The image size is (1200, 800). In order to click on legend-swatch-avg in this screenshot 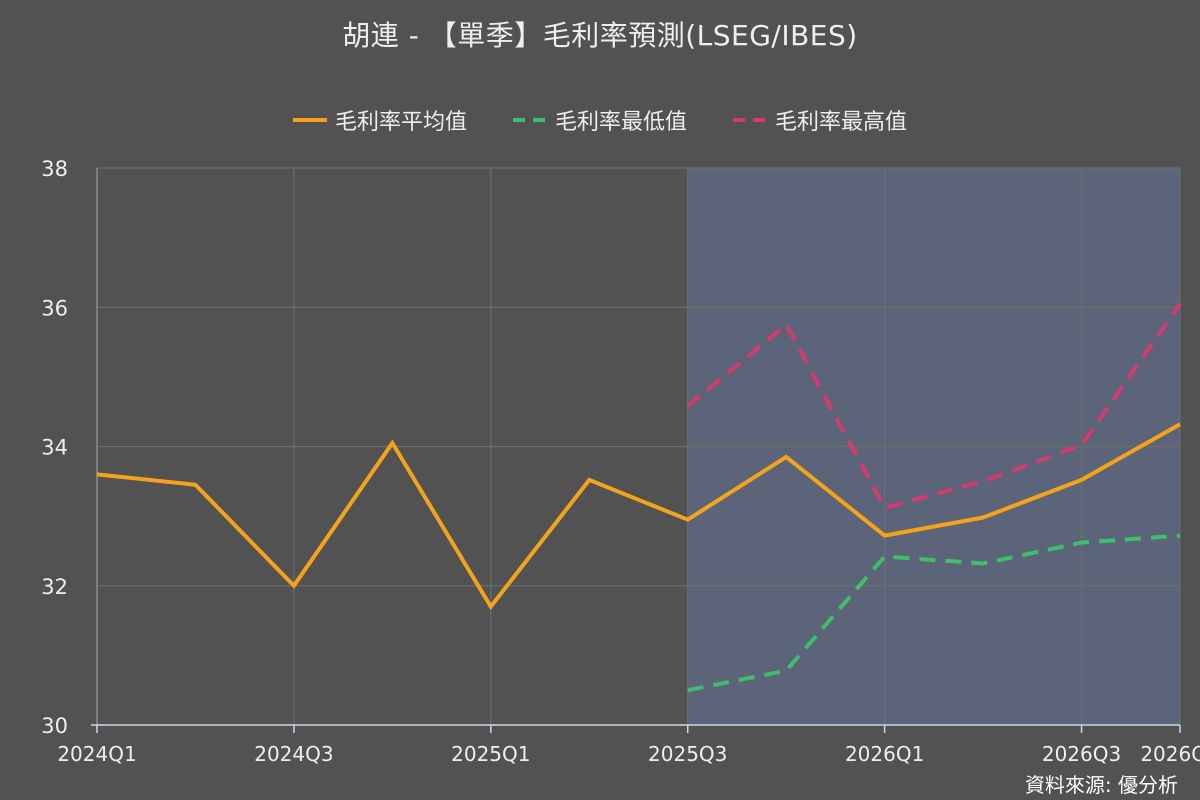, I will do `click(309, 120)`.